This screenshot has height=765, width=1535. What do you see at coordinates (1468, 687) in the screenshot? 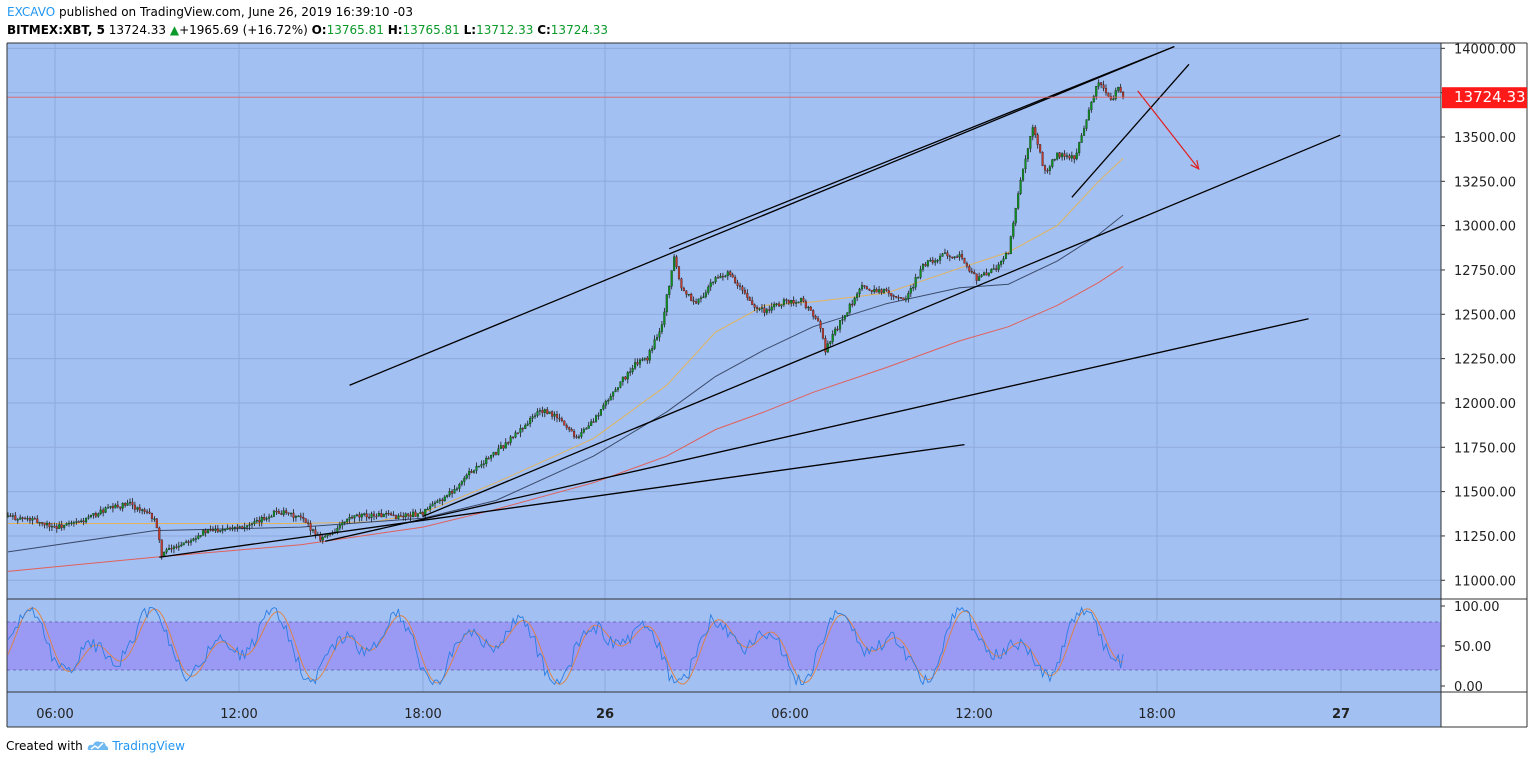
I see `osc-tick-label: 0.00` at bounding box center [1468, 687].